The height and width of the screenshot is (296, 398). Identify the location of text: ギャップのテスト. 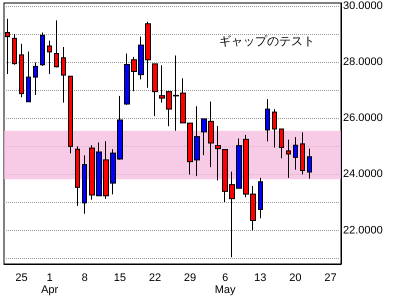
(267, 41).